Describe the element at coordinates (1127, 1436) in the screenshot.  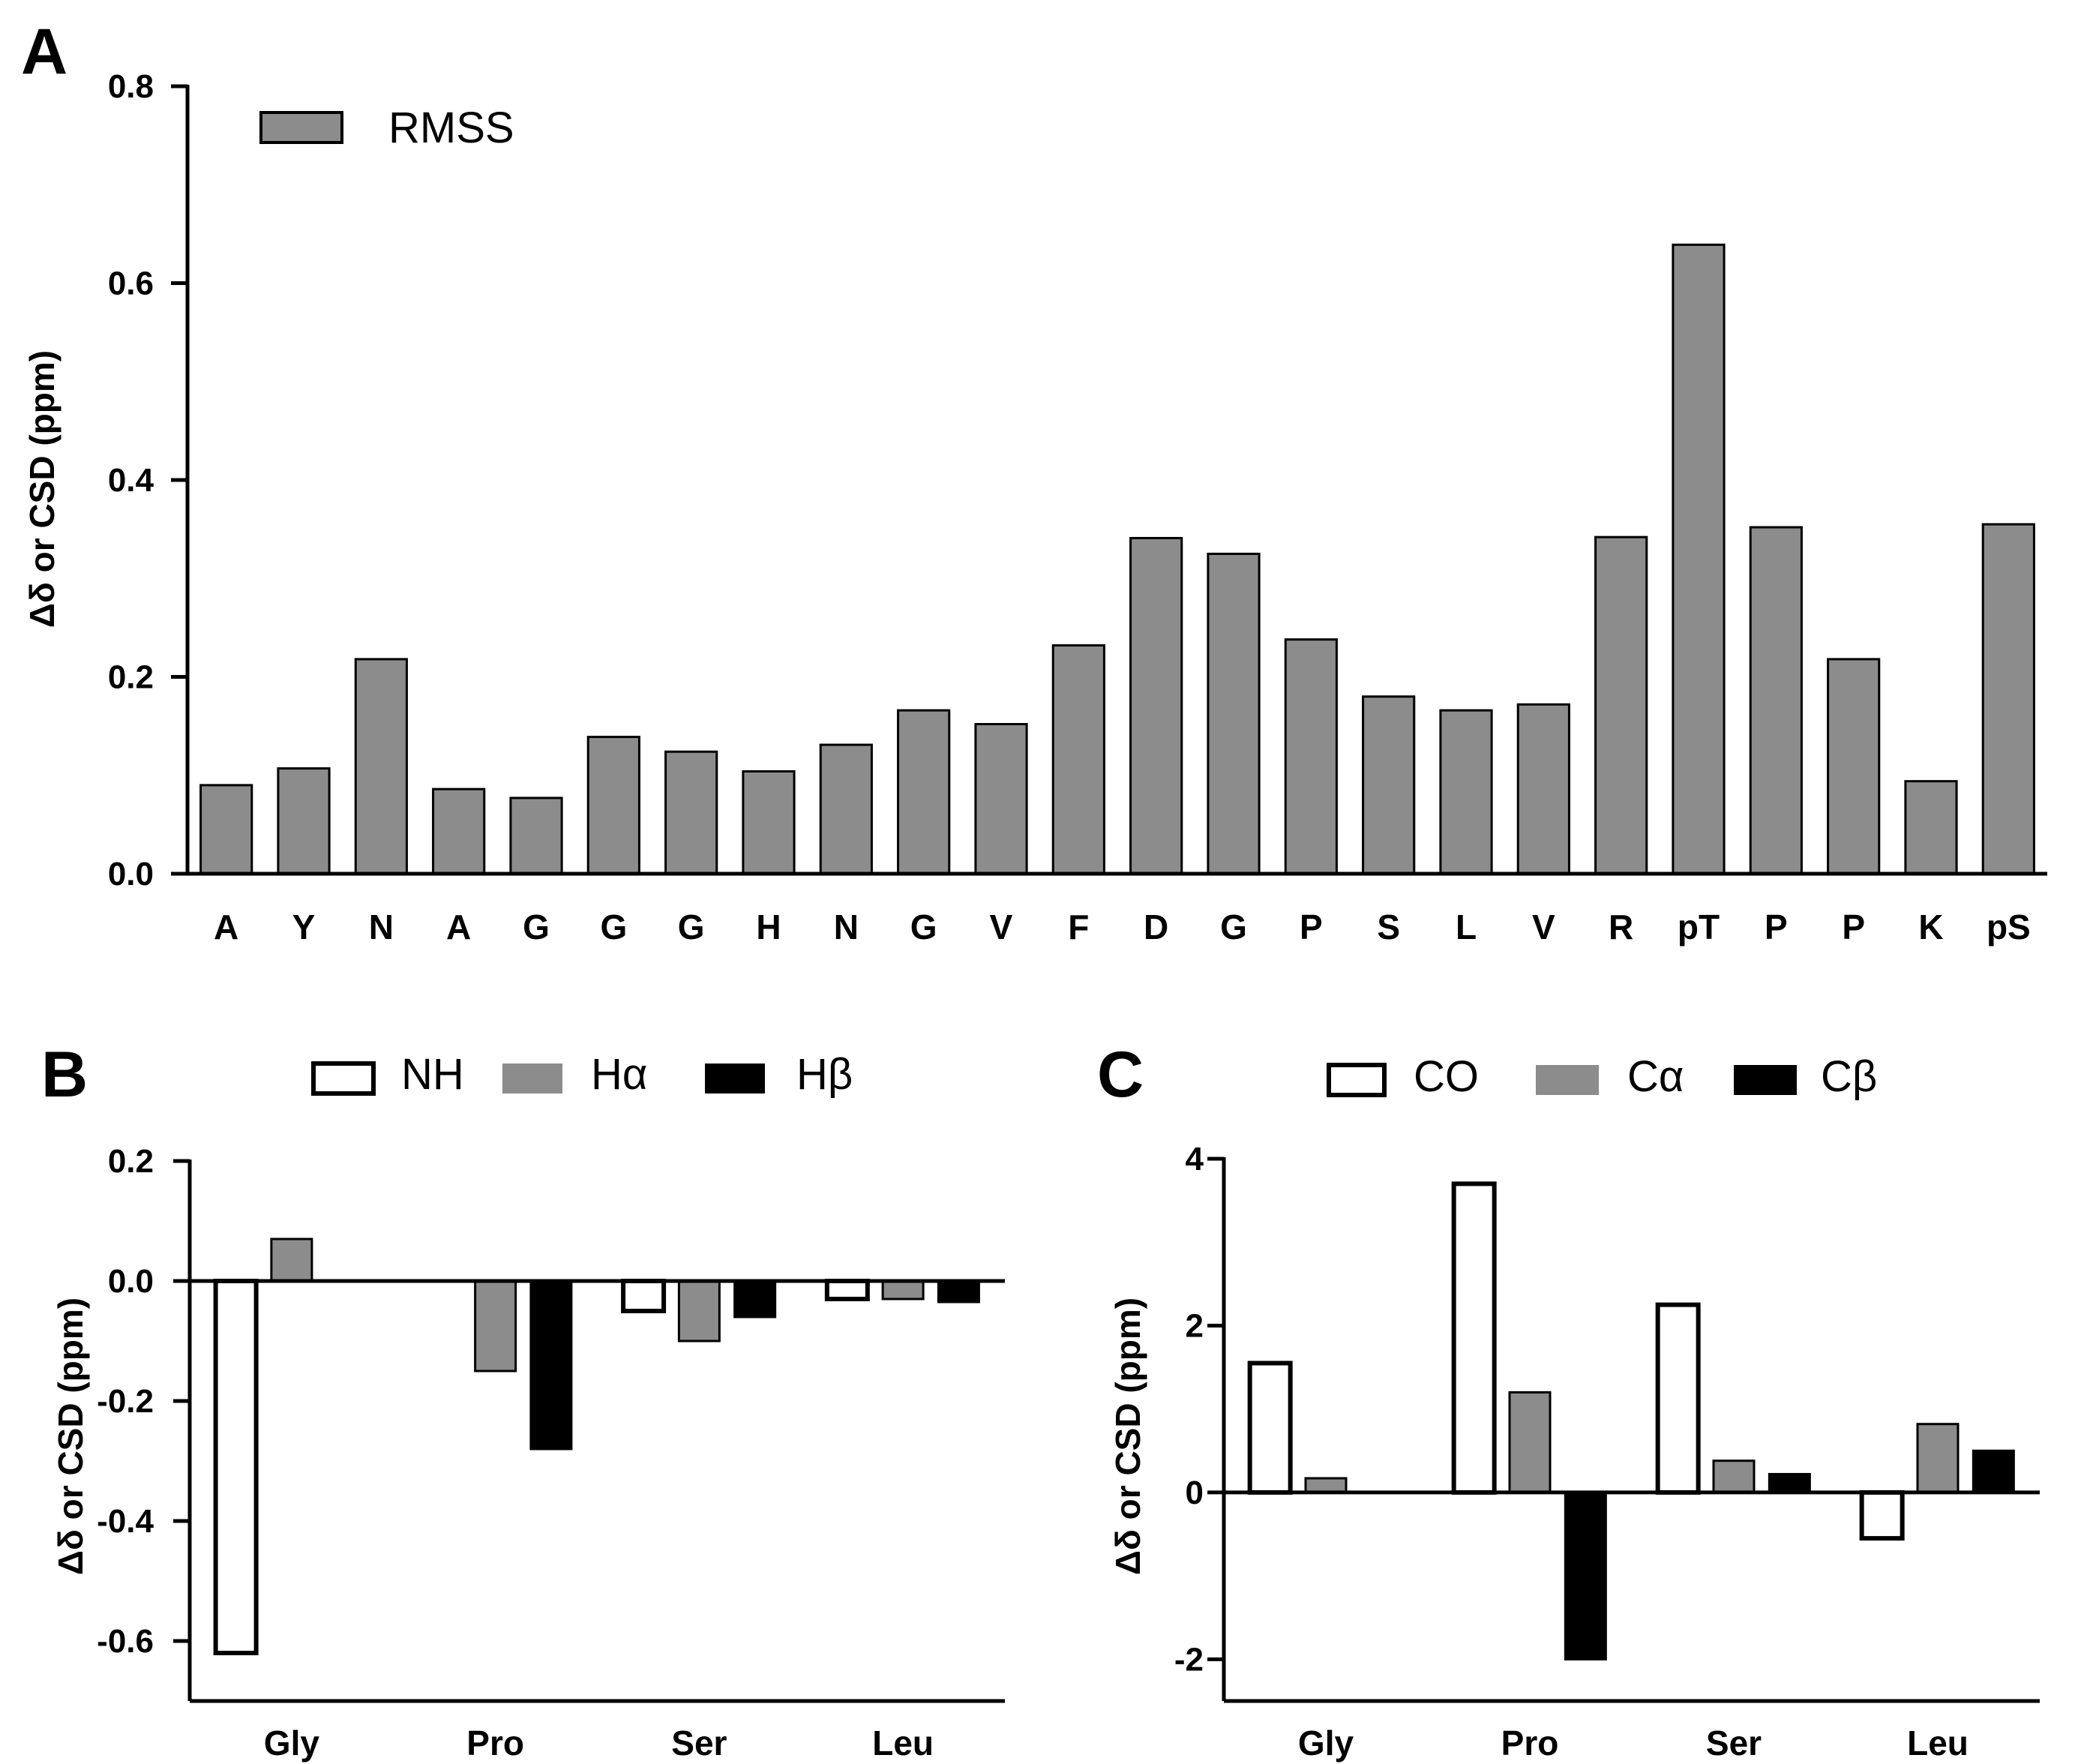
I see `panel-c-ylabel: Δδ or CSD (ppm)` at that location.